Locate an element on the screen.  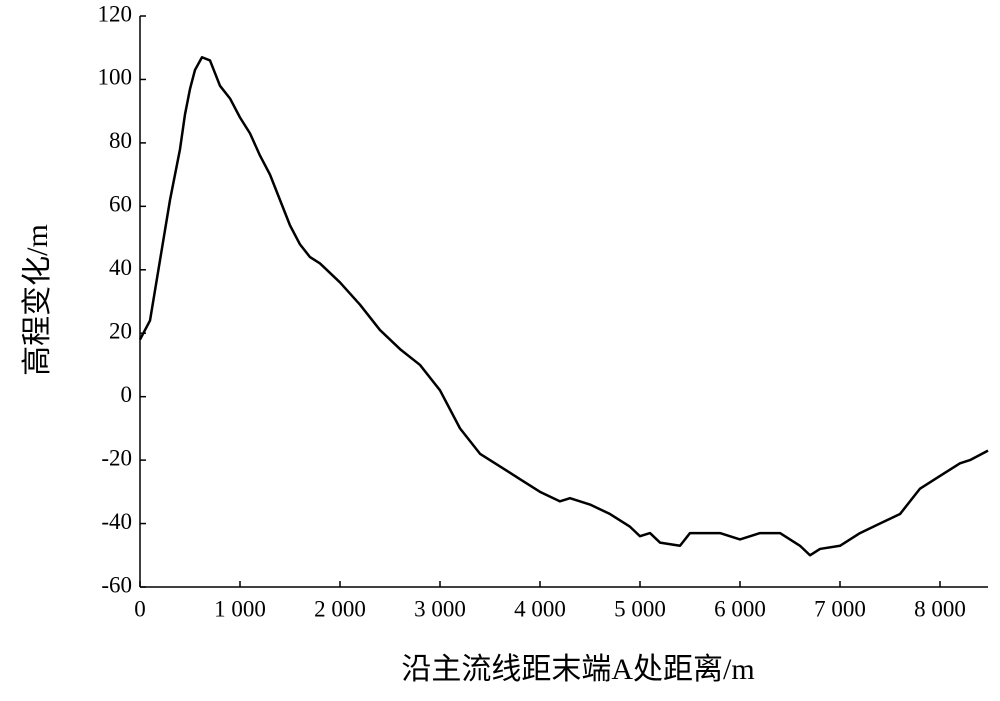
x-tick-label: 4 000 is located at coordinates (540, 608).